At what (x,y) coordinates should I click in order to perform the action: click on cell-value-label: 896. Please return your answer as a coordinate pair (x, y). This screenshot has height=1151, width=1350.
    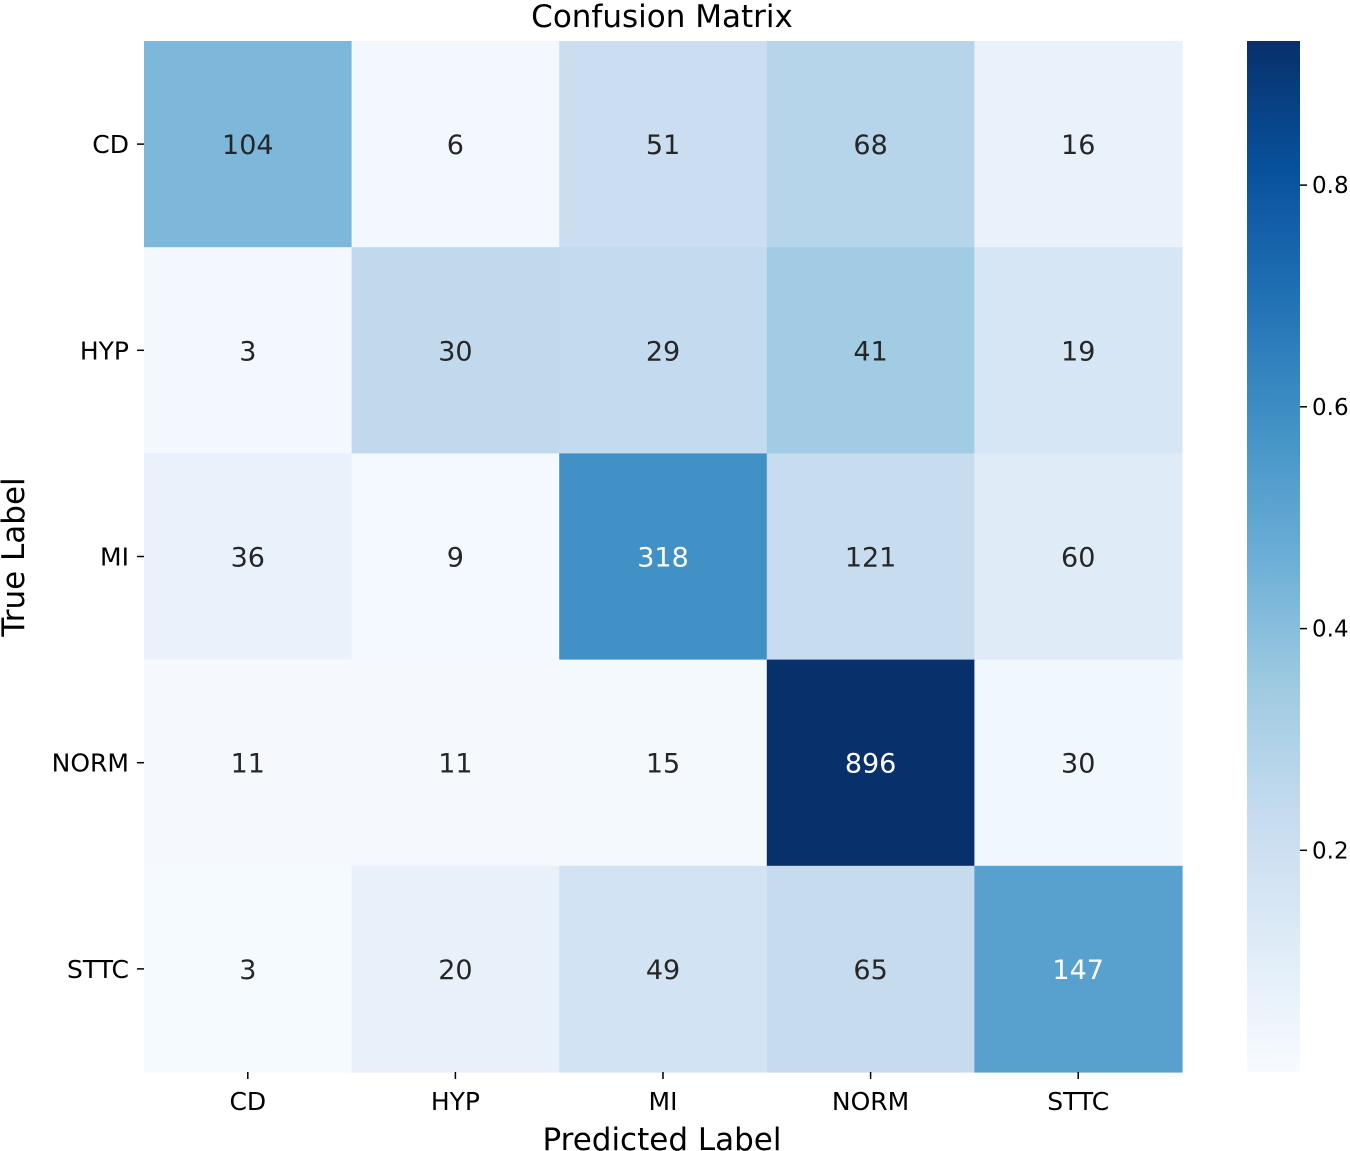
    Looking at the image, I should click on (871, 764).